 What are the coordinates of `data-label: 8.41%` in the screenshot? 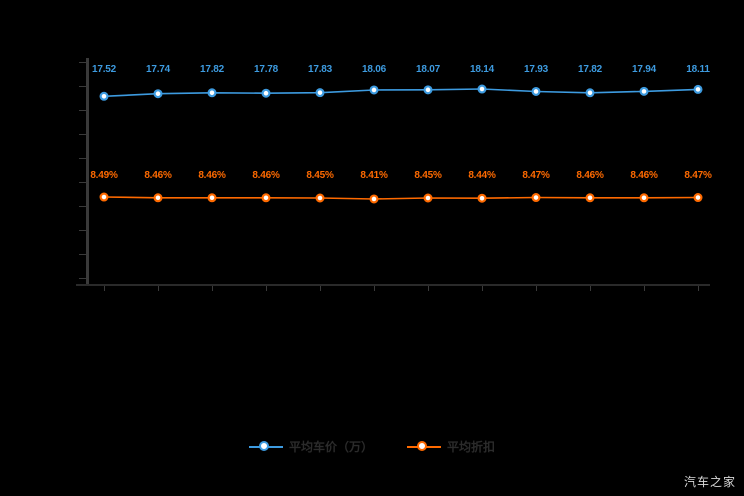 It's located at (374, 175).